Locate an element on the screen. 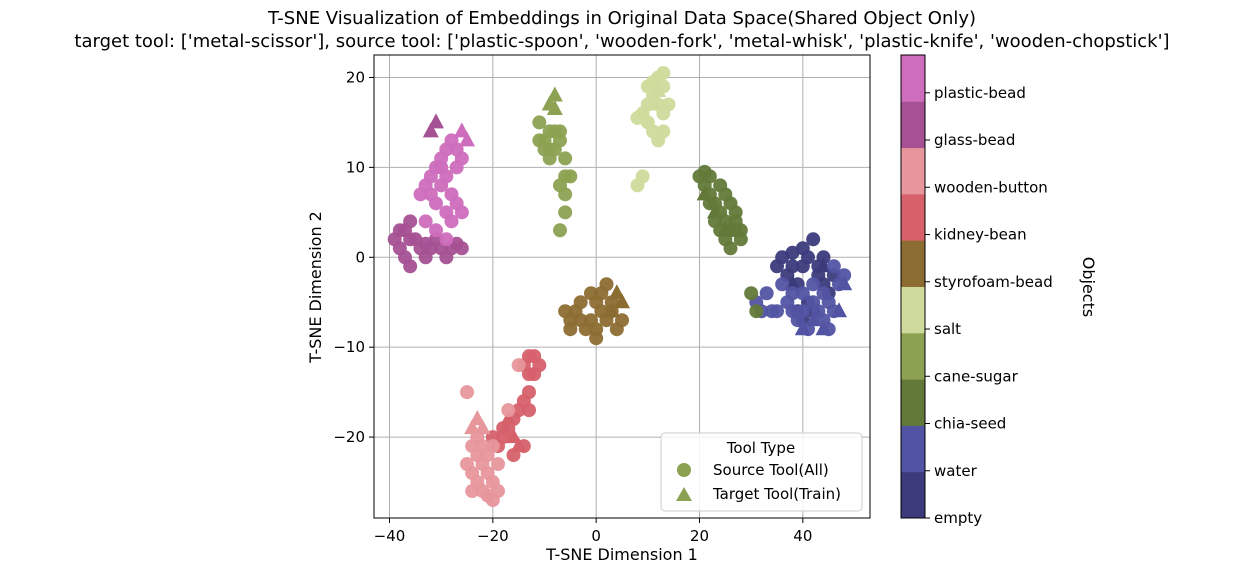 The height and width of the screenshot is (572, 1244). colorbar-tick-label: wooden-button is located at coordinates (991, 187).